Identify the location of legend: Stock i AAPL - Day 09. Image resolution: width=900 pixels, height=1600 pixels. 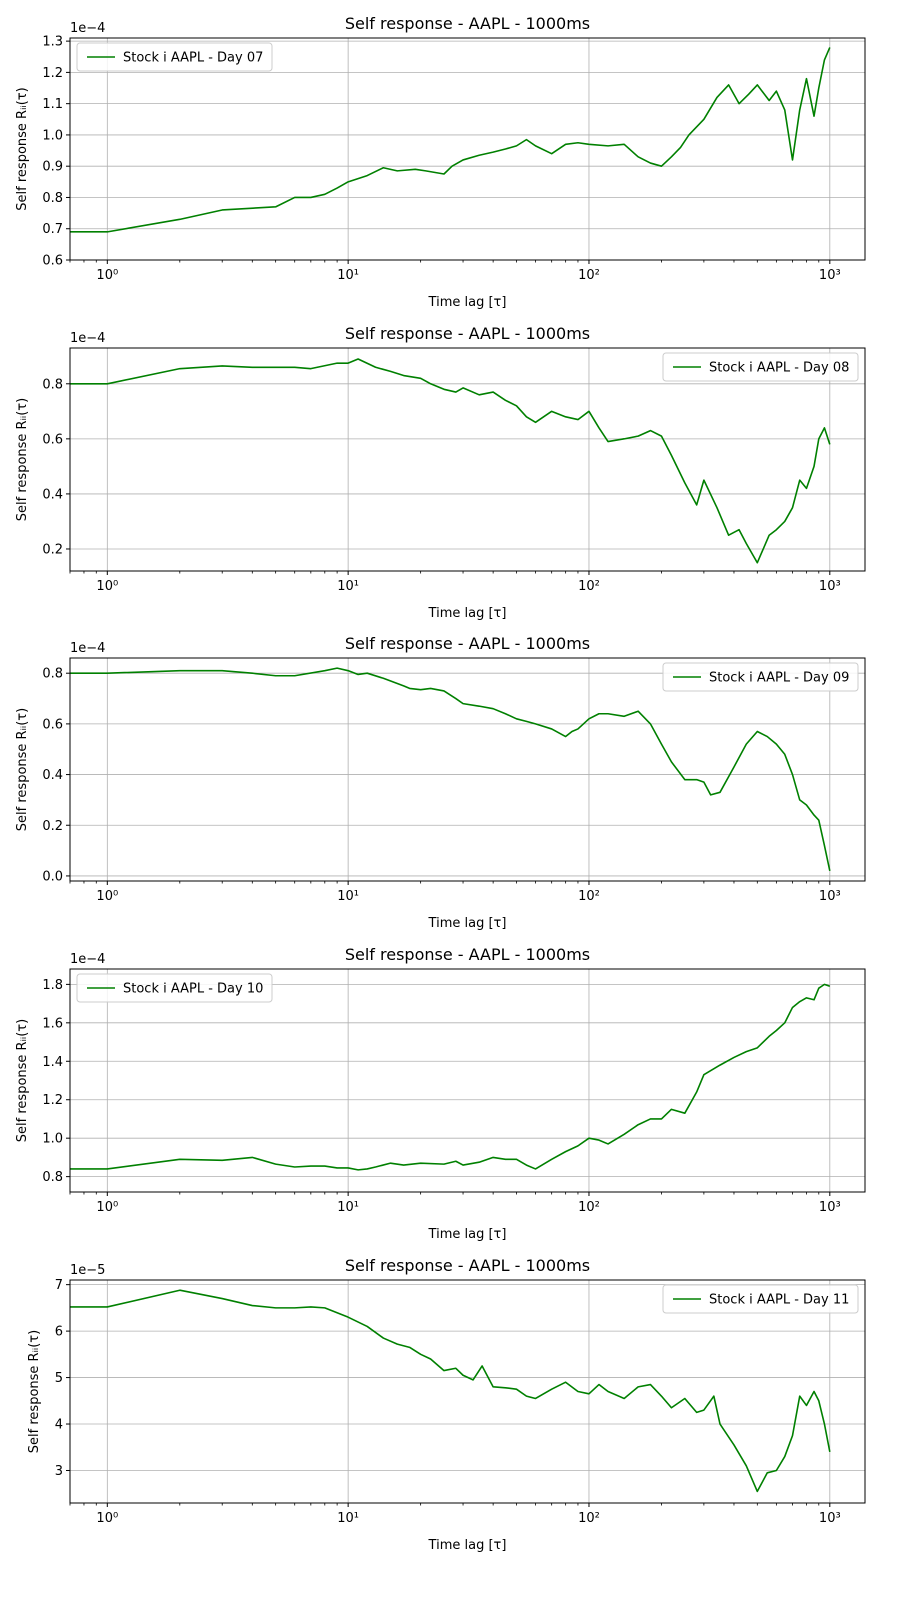
(760, 677).